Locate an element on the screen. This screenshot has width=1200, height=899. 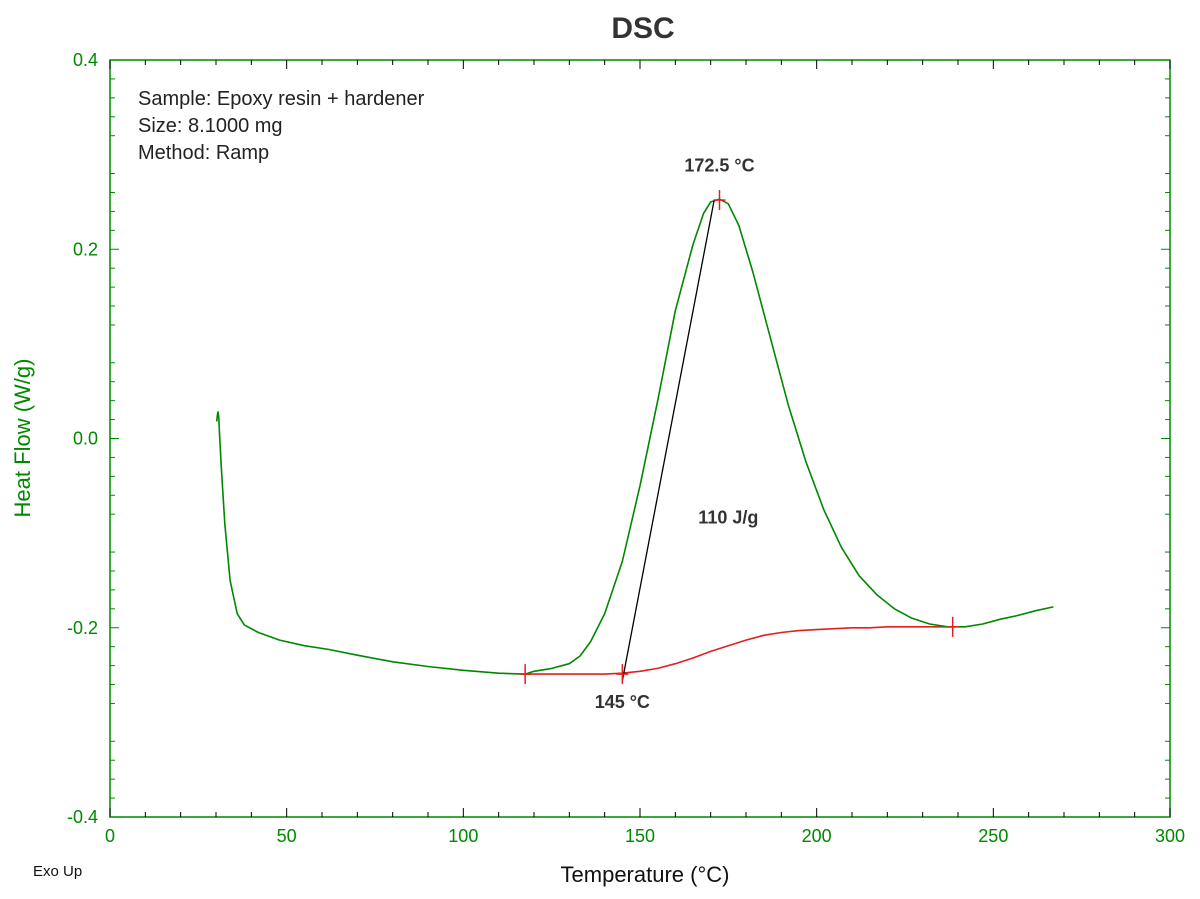
y-axis-label: Heat Flow (W/g) is located at coordinates (22, 438).